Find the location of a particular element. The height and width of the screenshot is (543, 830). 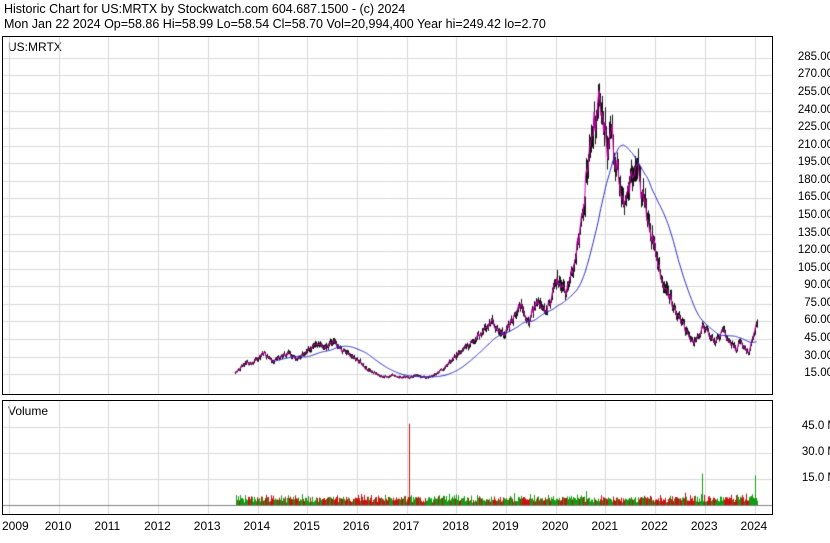

price-tick-label: 270.00 is located at coordinates (813, 74).